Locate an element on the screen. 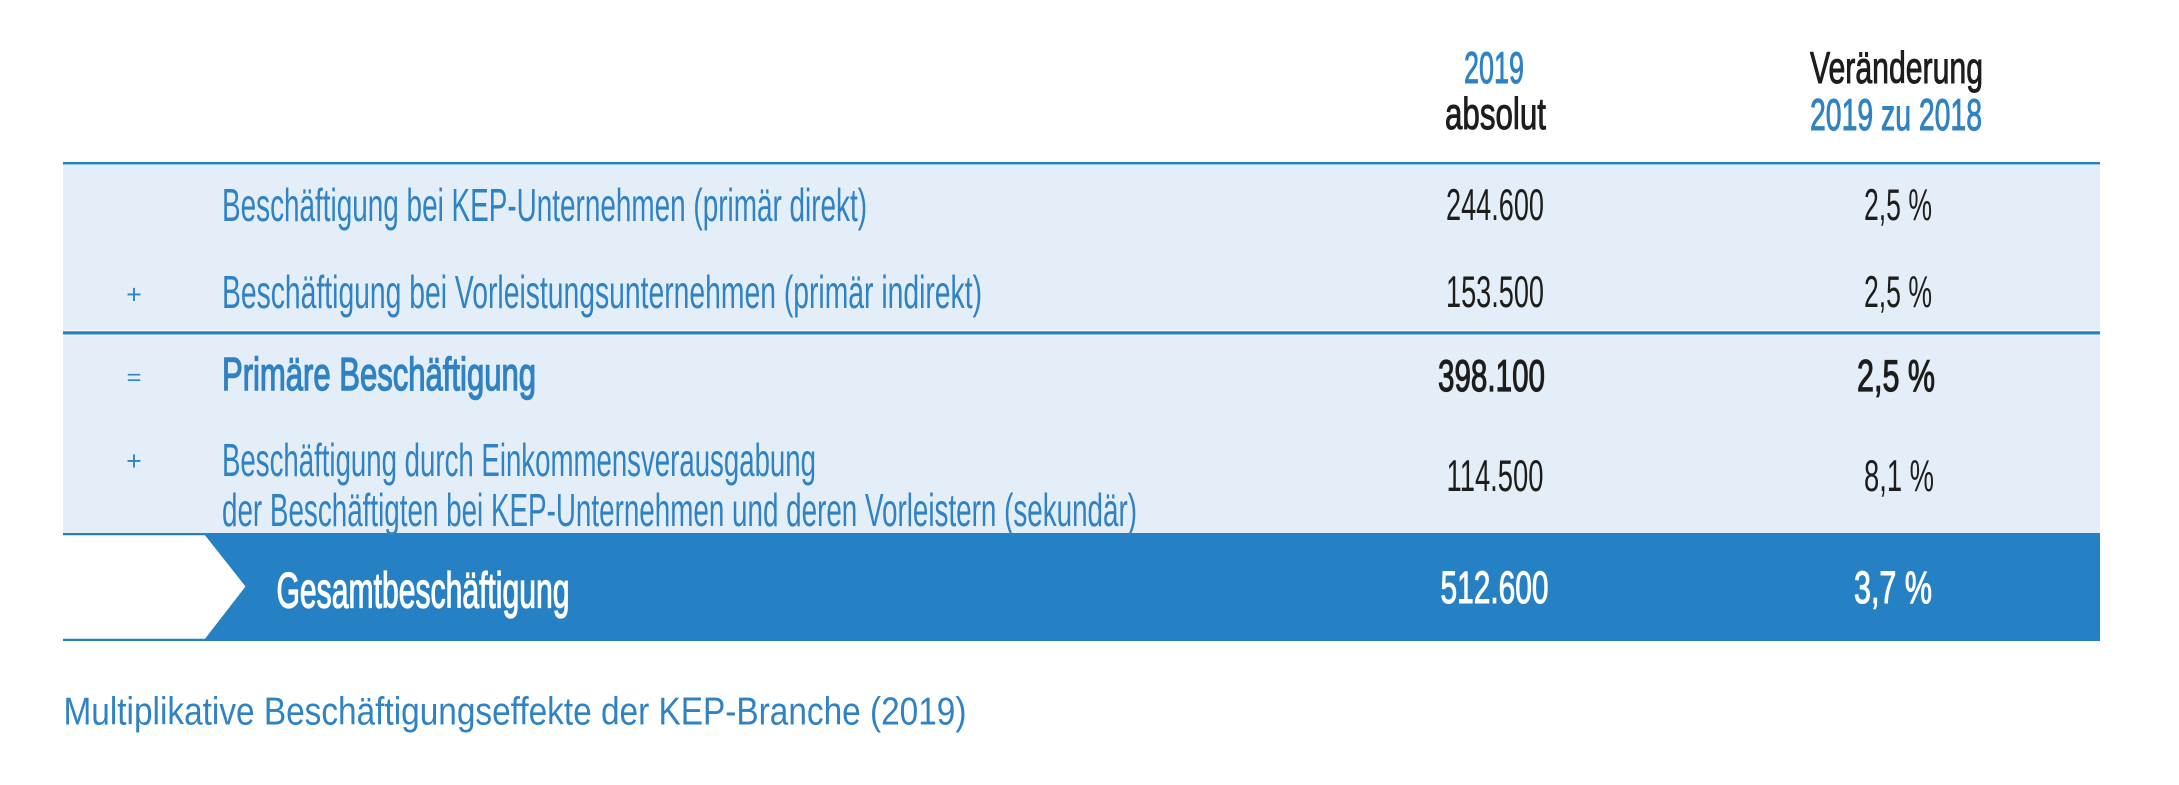 This screenshot has width=2179, height=785. svg-text: 244.600 is located at coordinates (1495, 205).